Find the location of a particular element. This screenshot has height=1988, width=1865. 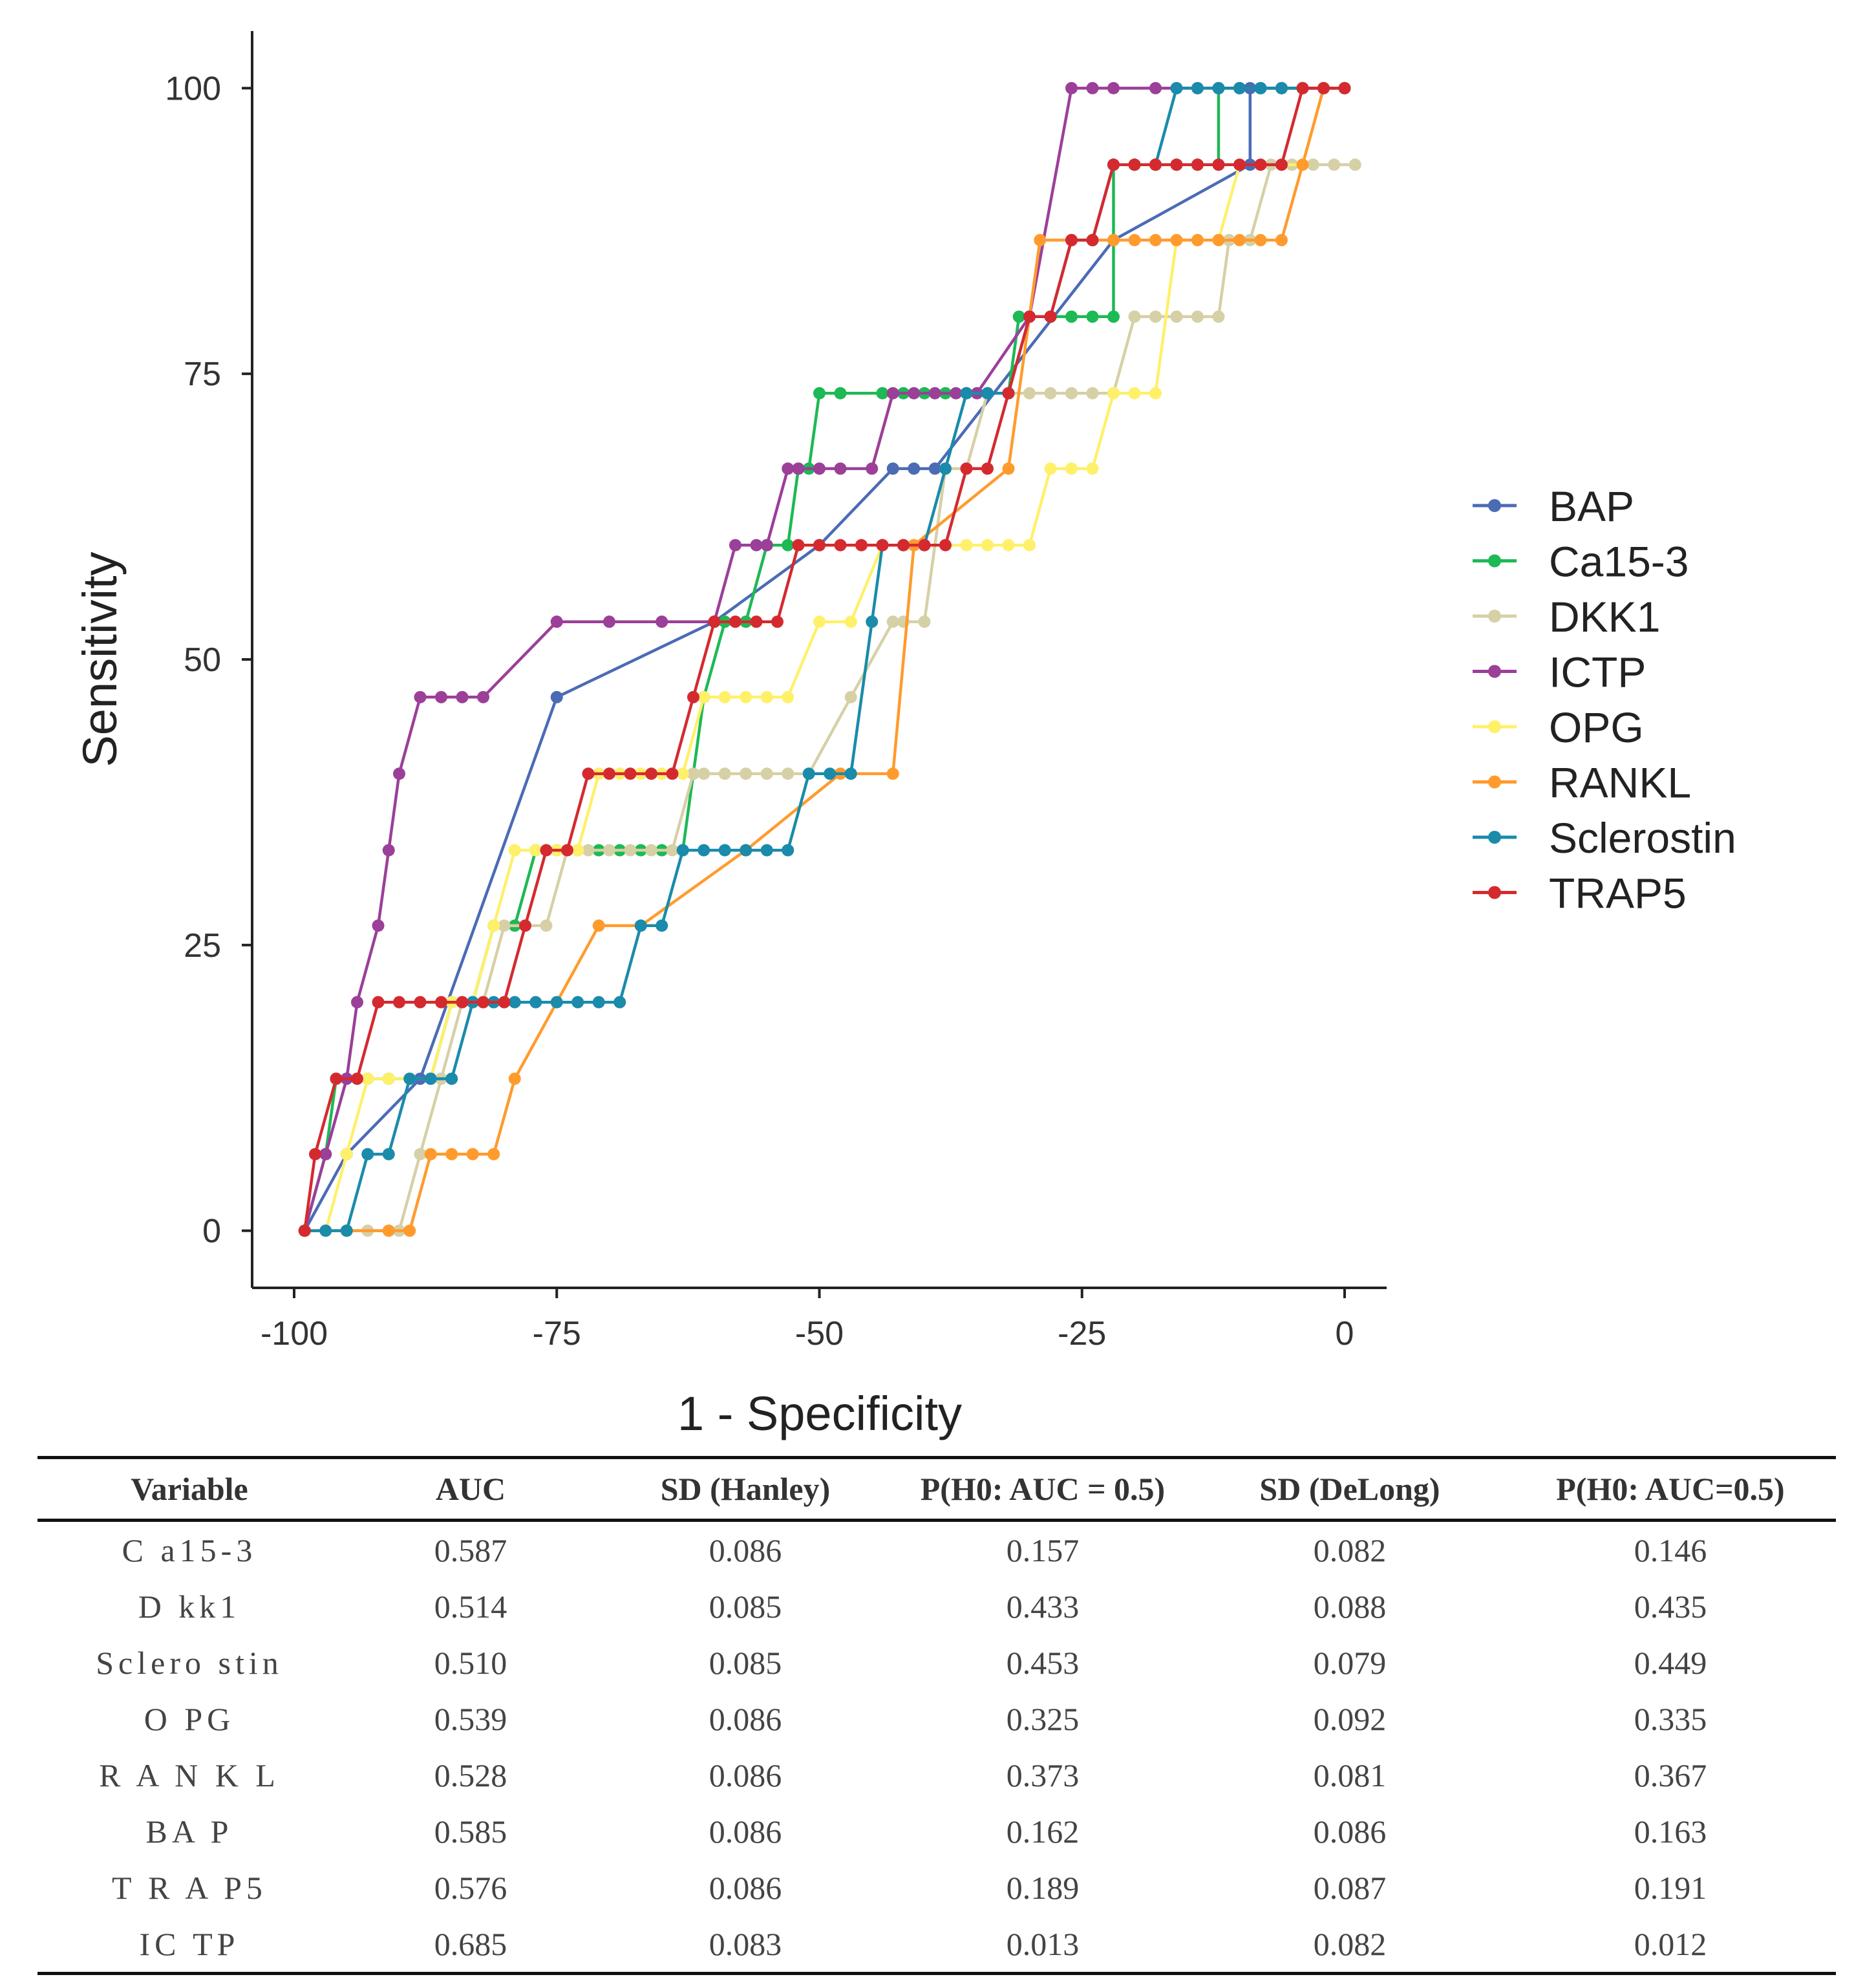

cell-p-delong: 0.146 is located at coordinates (1670, 1550).